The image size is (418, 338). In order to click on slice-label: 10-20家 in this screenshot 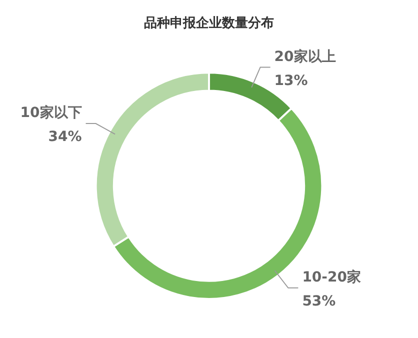, I will do `click(331, 277)`.